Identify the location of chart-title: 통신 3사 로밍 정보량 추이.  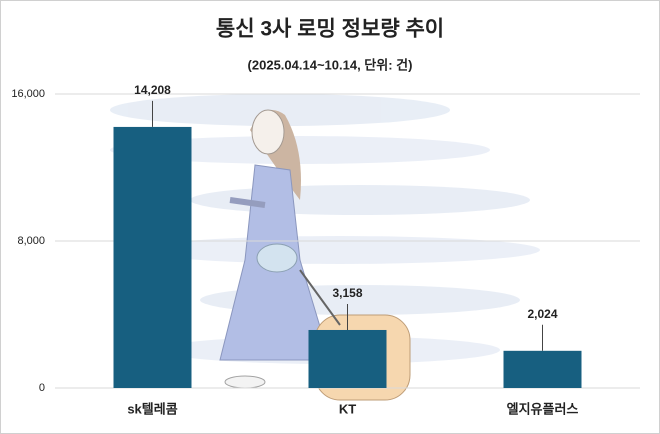
(330, 29).